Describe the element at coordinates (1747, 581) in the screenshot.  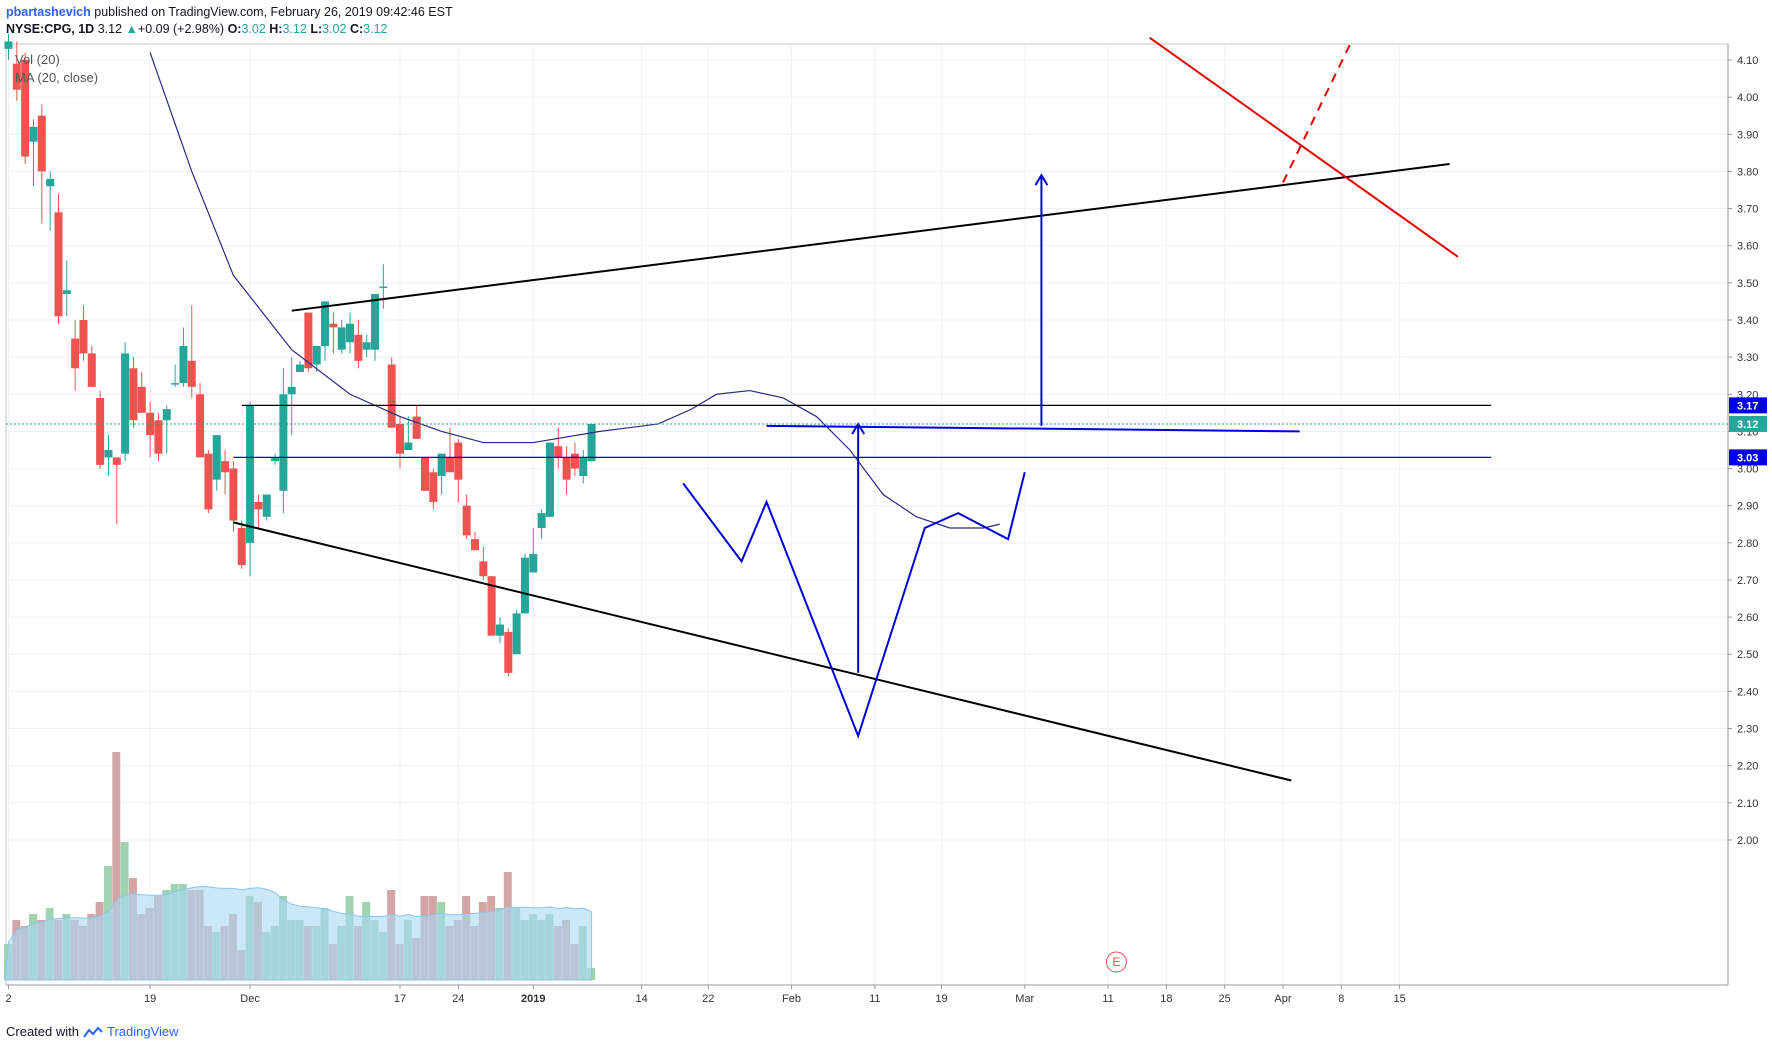
I see `y-tick-label: 2.70` at that location.